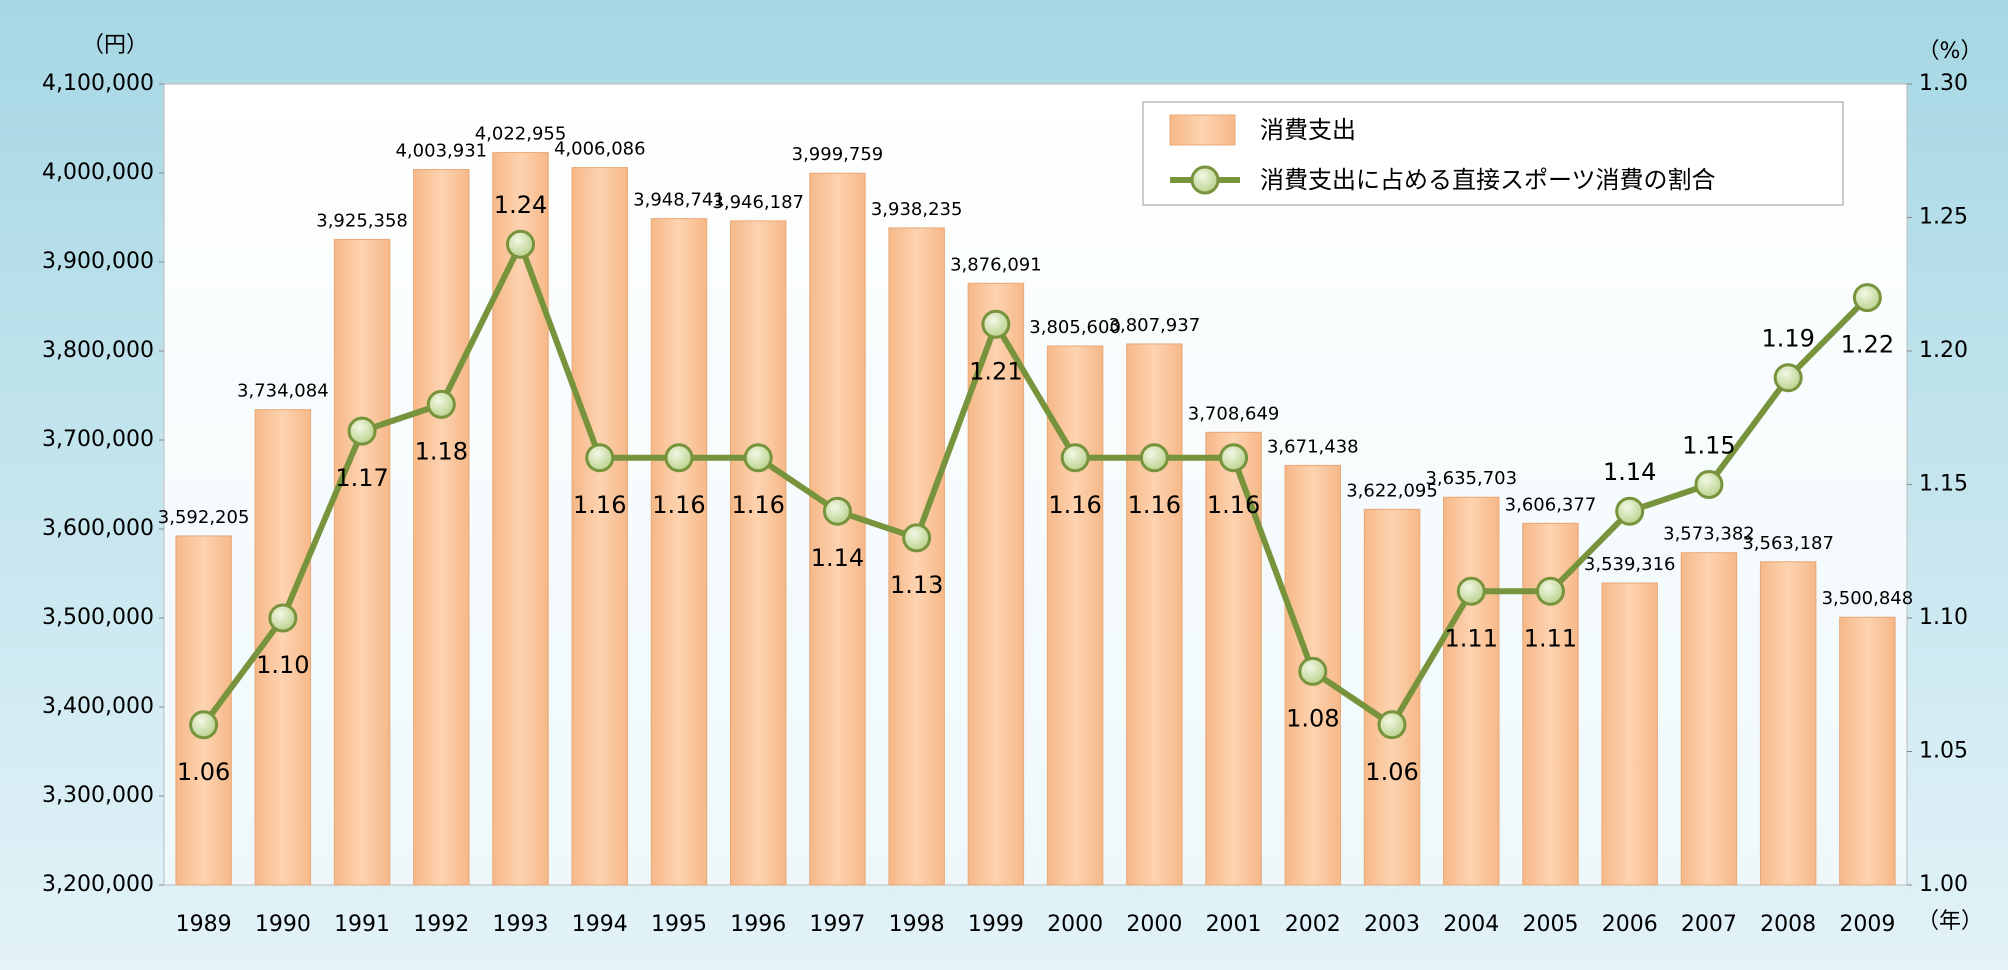 This screenshot has height=970, width=2008. I want to click on y2-tick-label: 1.20, so click(1943, 350).